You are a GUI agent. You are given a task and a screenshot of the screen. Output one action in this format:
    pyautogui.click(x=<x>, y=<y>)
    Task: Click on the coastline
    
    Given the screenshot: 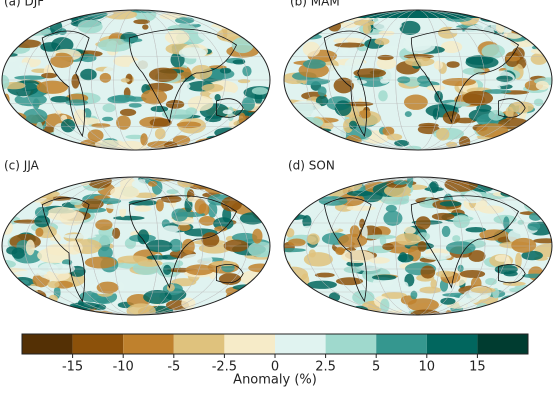 What is the action you would take?
    pyautogui.click(x=230, y=108)
    